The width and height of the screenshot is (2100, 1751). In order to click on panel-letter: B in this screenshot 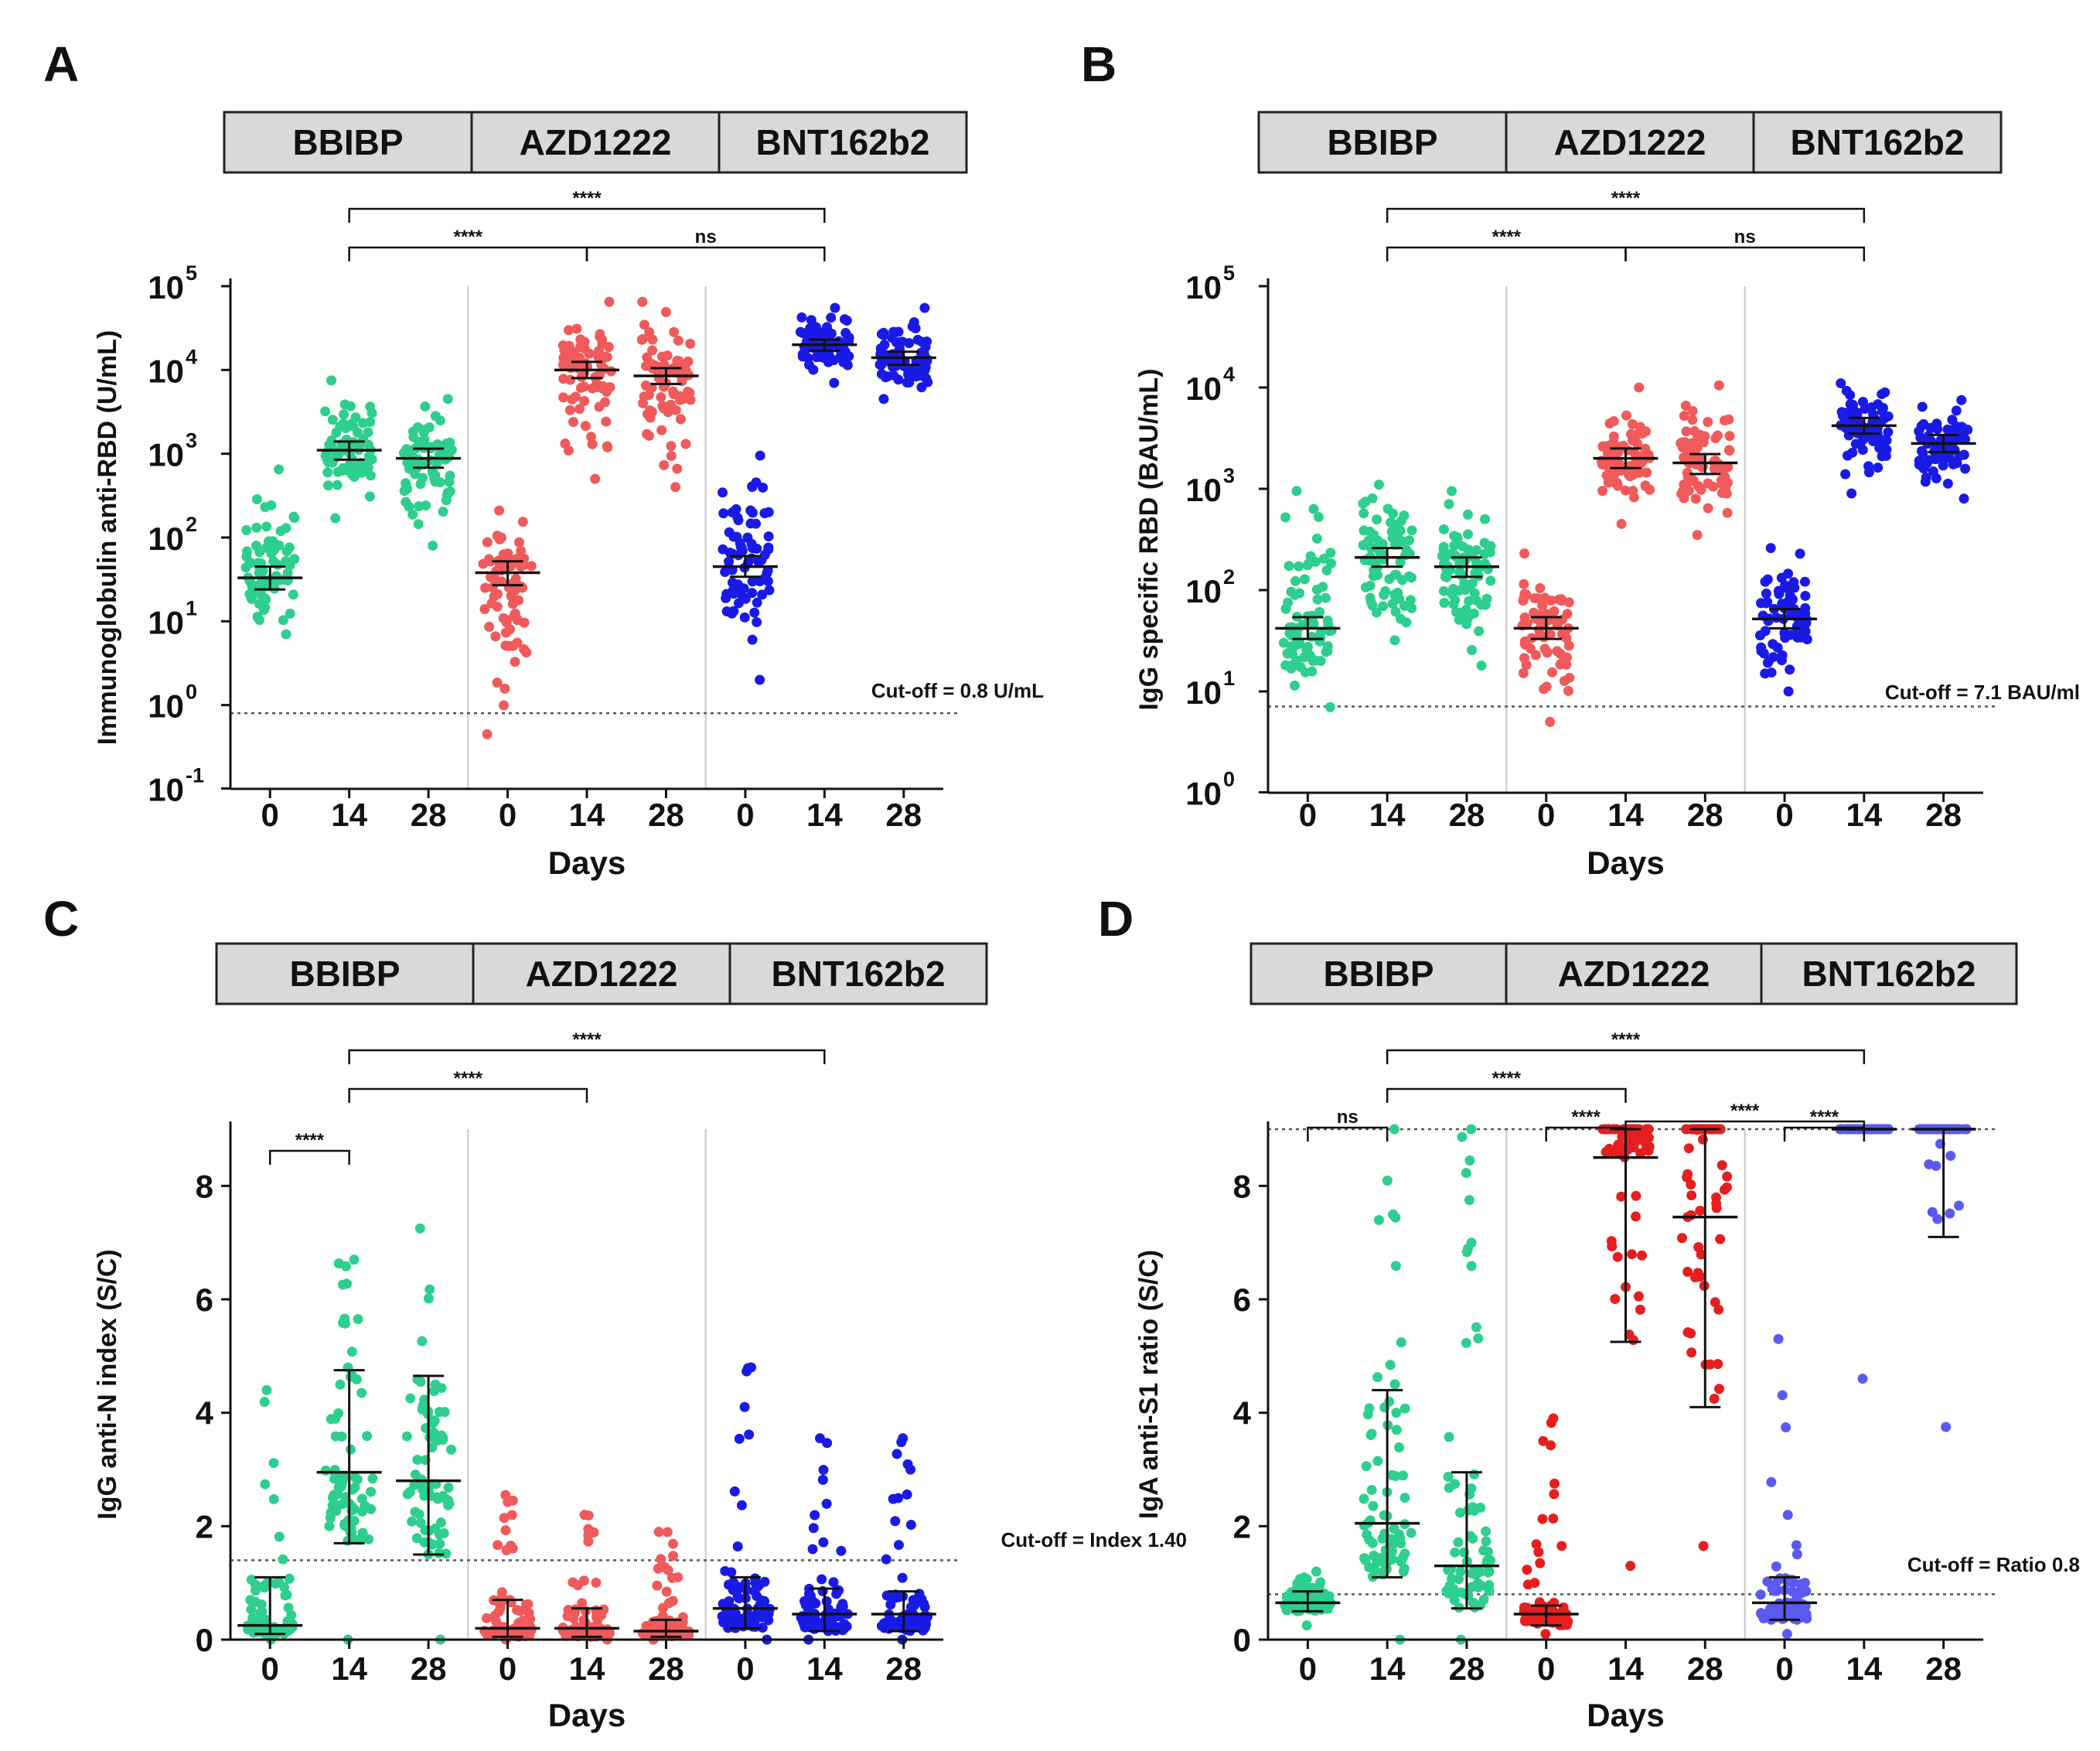, I will do `click(1098, 64)`.